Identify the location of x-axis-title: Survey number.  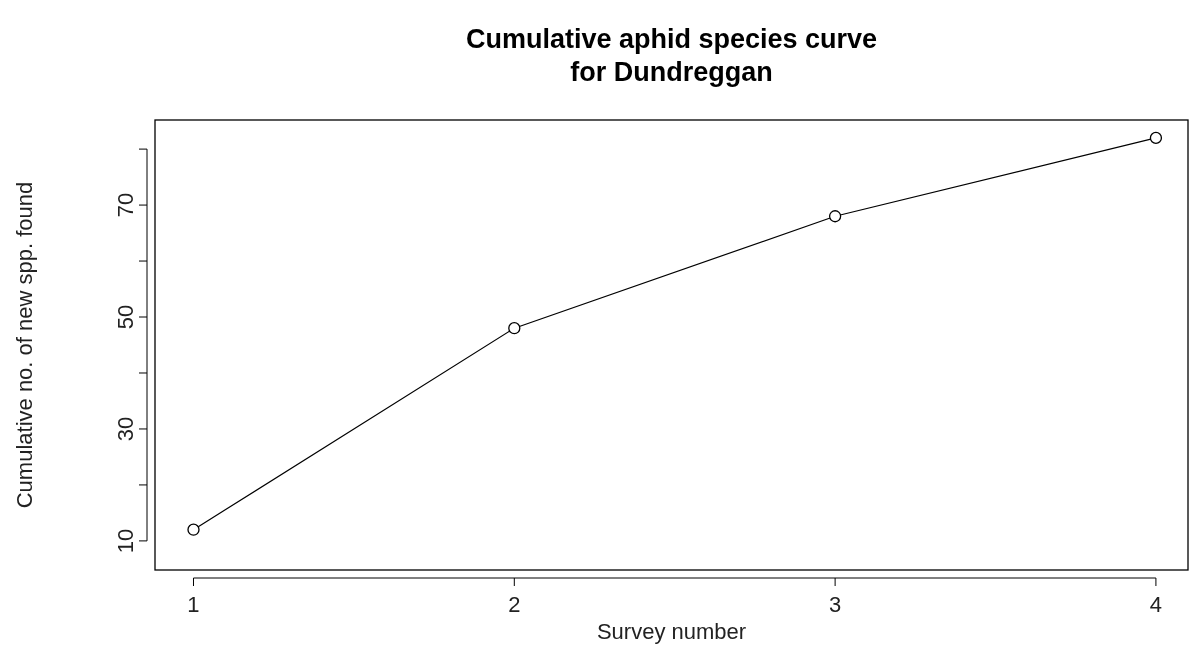
(671, 631).